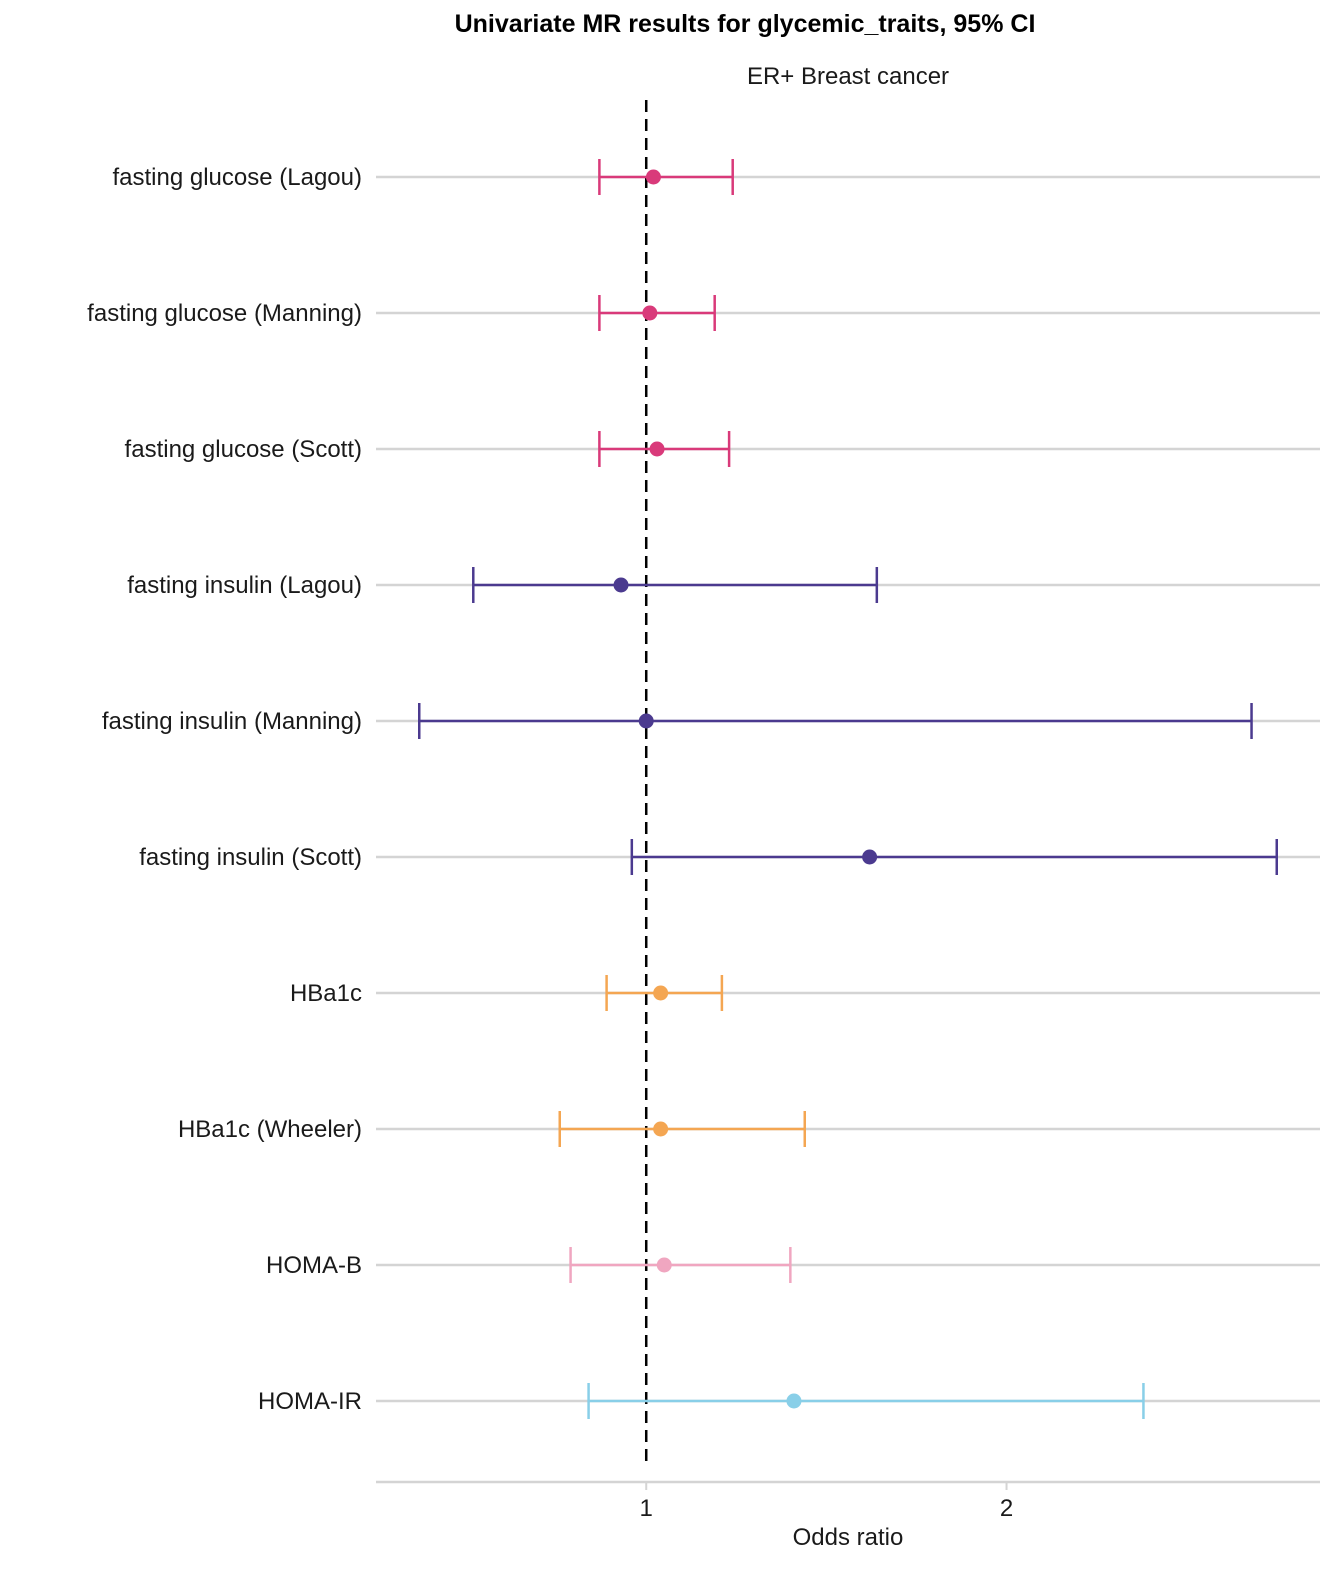 This screenshot has width=1338, height=1574. Describe the element at coordinates (238, 177) in the screenshot. I see `y-tick-label: fasting glucose (Lagou)` at that location.